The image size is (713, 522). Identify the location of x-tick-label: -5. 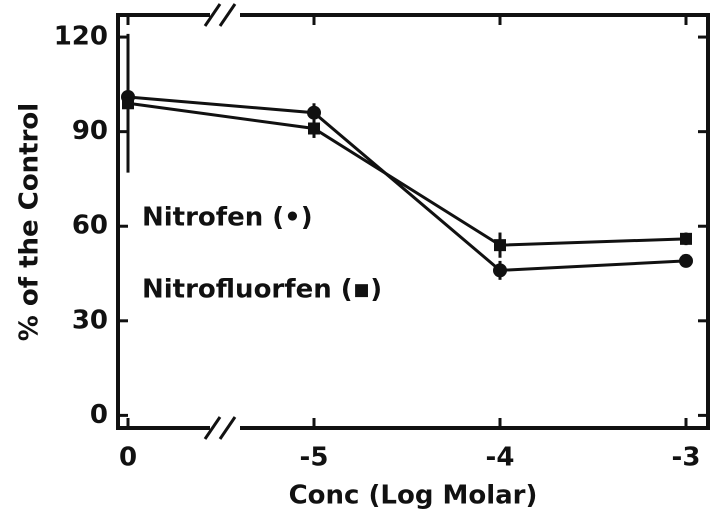
(314, 458).